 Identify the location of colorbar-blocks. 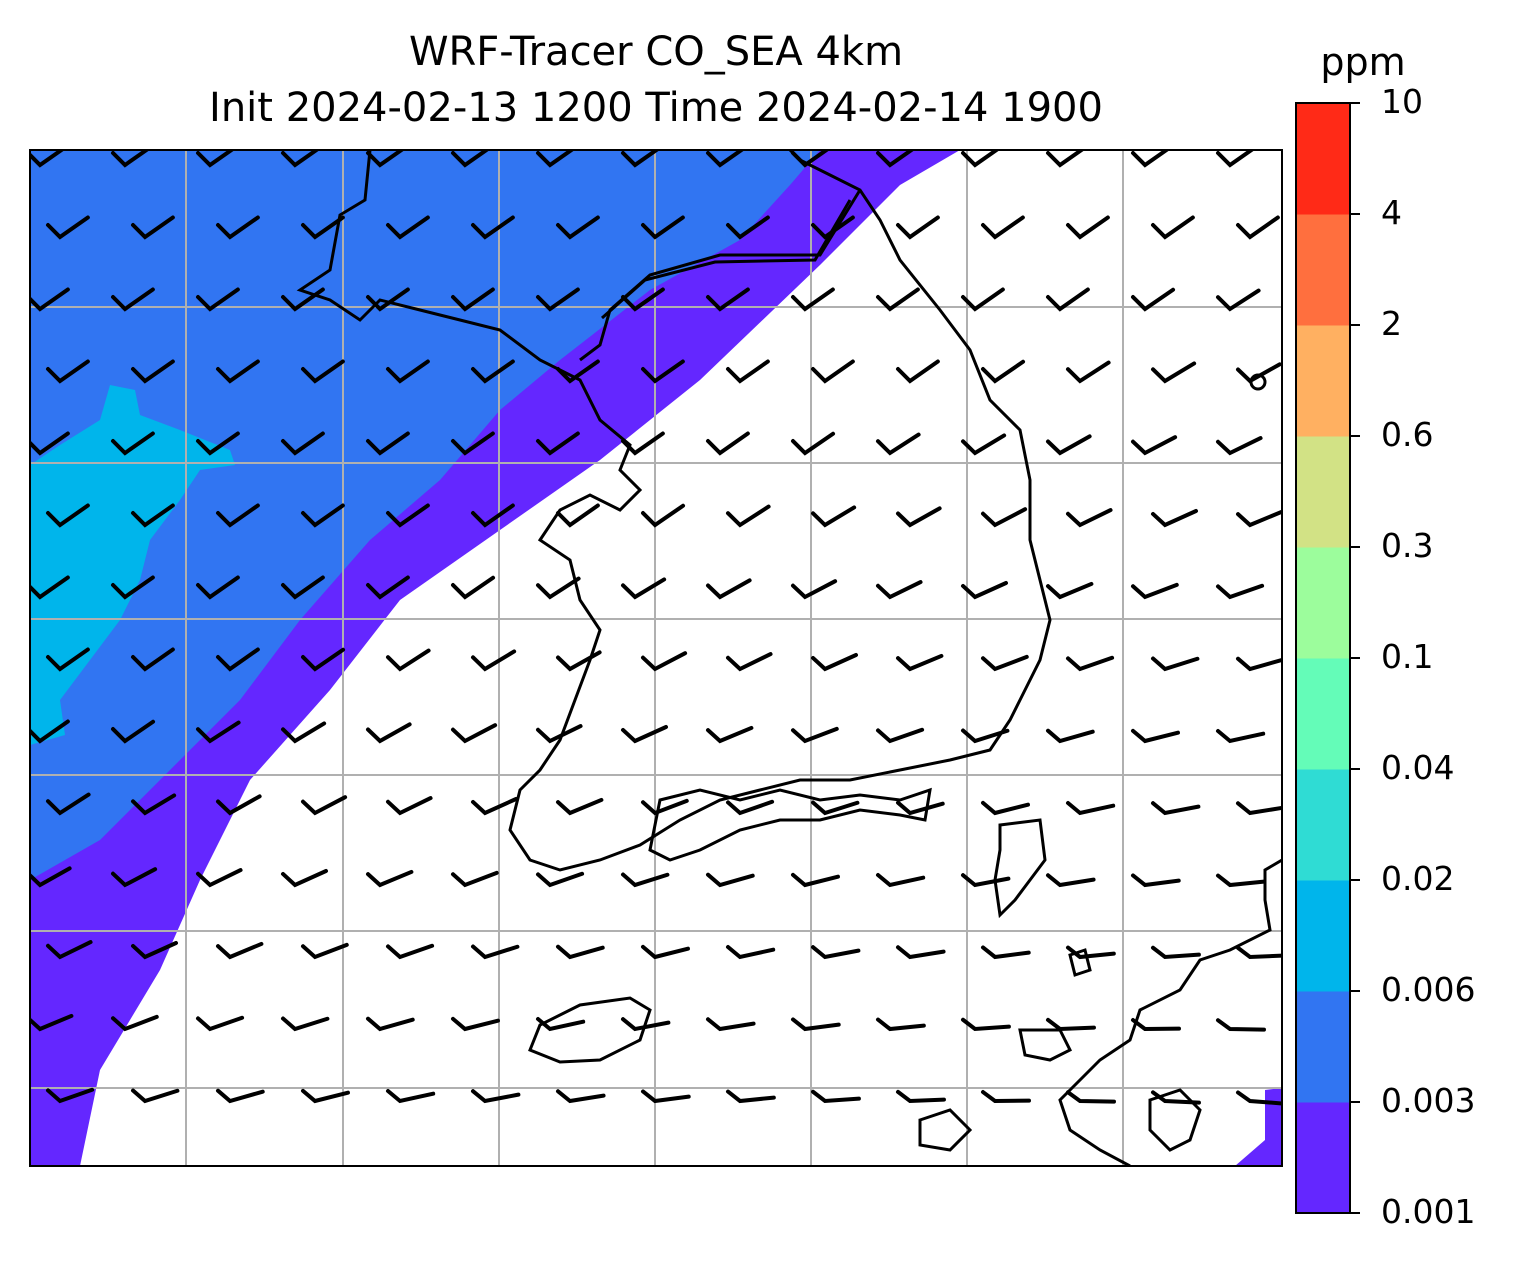
(1323, 658).